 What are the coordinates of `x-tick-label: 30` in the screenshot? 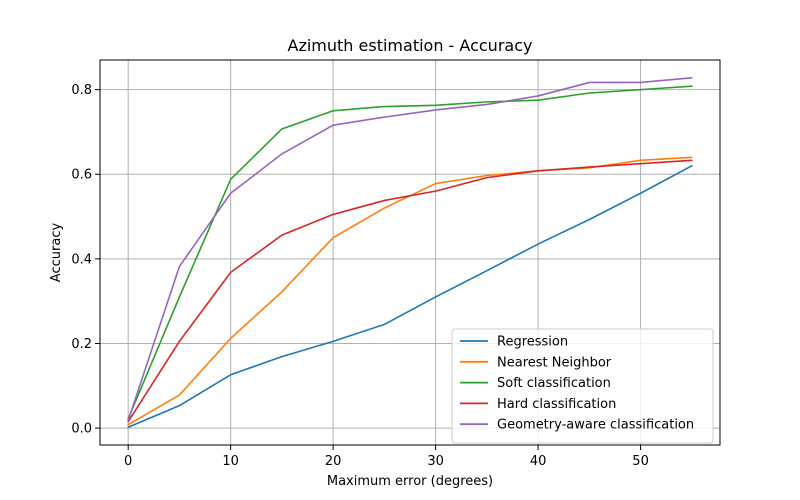 It's located at (435, 461).